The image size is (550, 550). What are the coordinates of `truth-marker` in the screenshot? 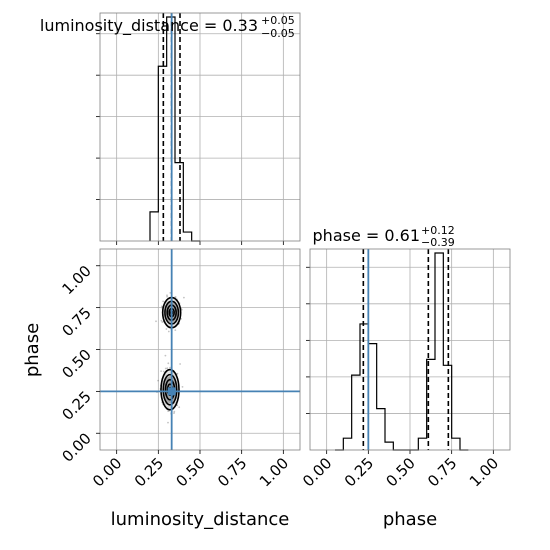 It's located at (171, 391).